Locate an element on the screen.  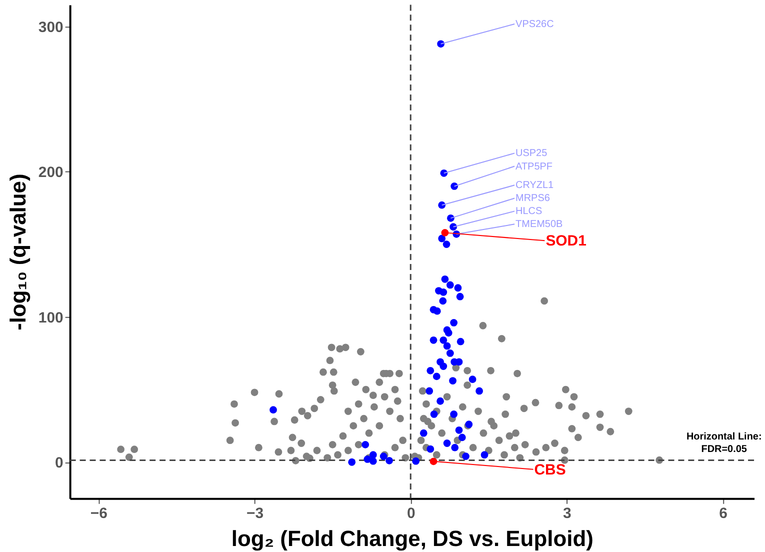
annotation: TMEM50B is located at coordinates (539, 224).